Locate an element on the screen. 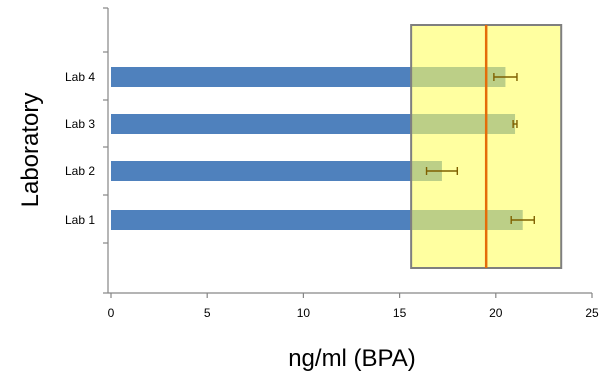 This screenshot has width=605, height=381. y-category-label-lab-2: Lab 2 is located at coordinates (80, 171).